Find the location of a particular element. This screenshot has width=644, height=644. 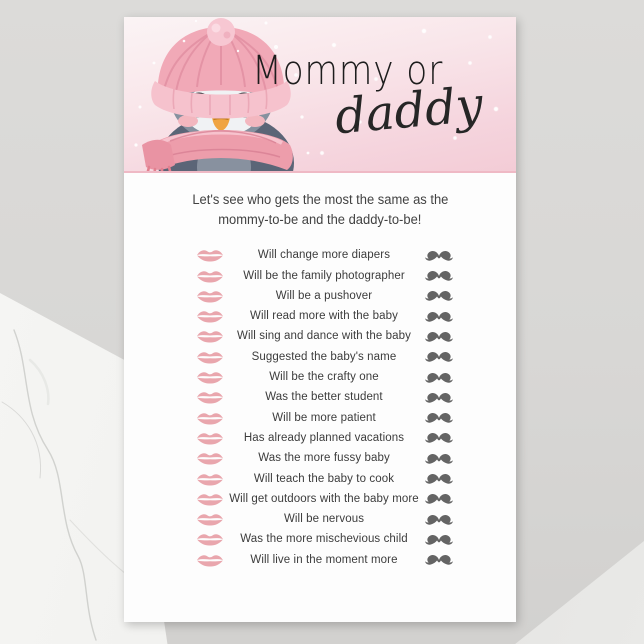

question-row: Will be more patient is located at coordinates (320, 418).